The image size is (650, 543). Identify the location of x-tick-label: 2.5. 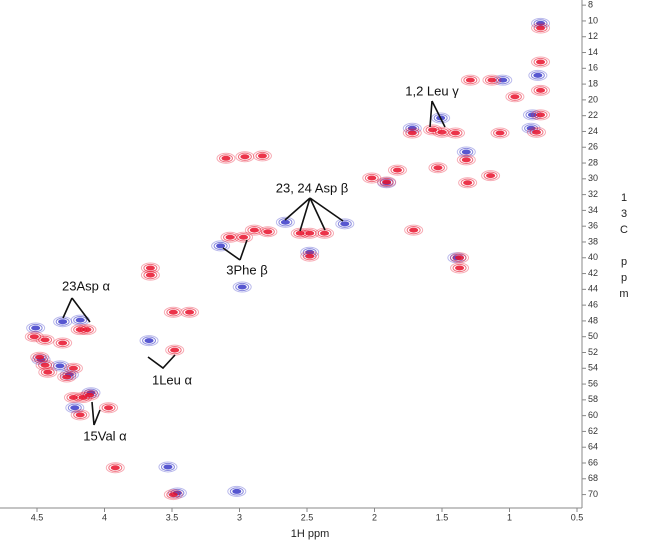
(307, 517).